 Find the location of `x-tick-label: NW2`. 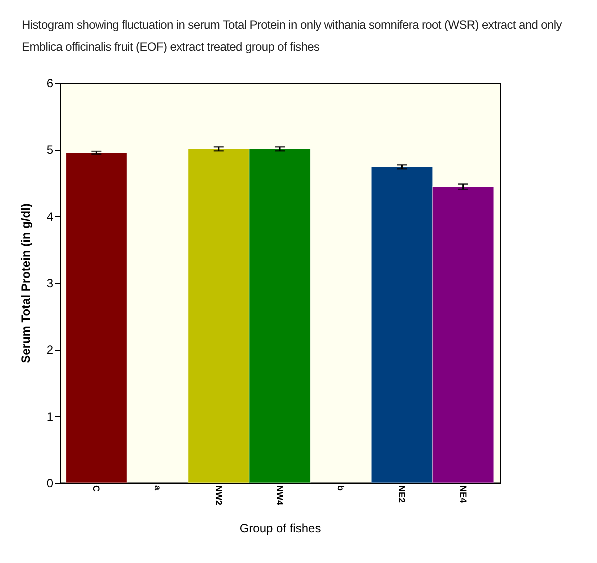

x-tick-label: NW2 is located at coordinates (219, 496).